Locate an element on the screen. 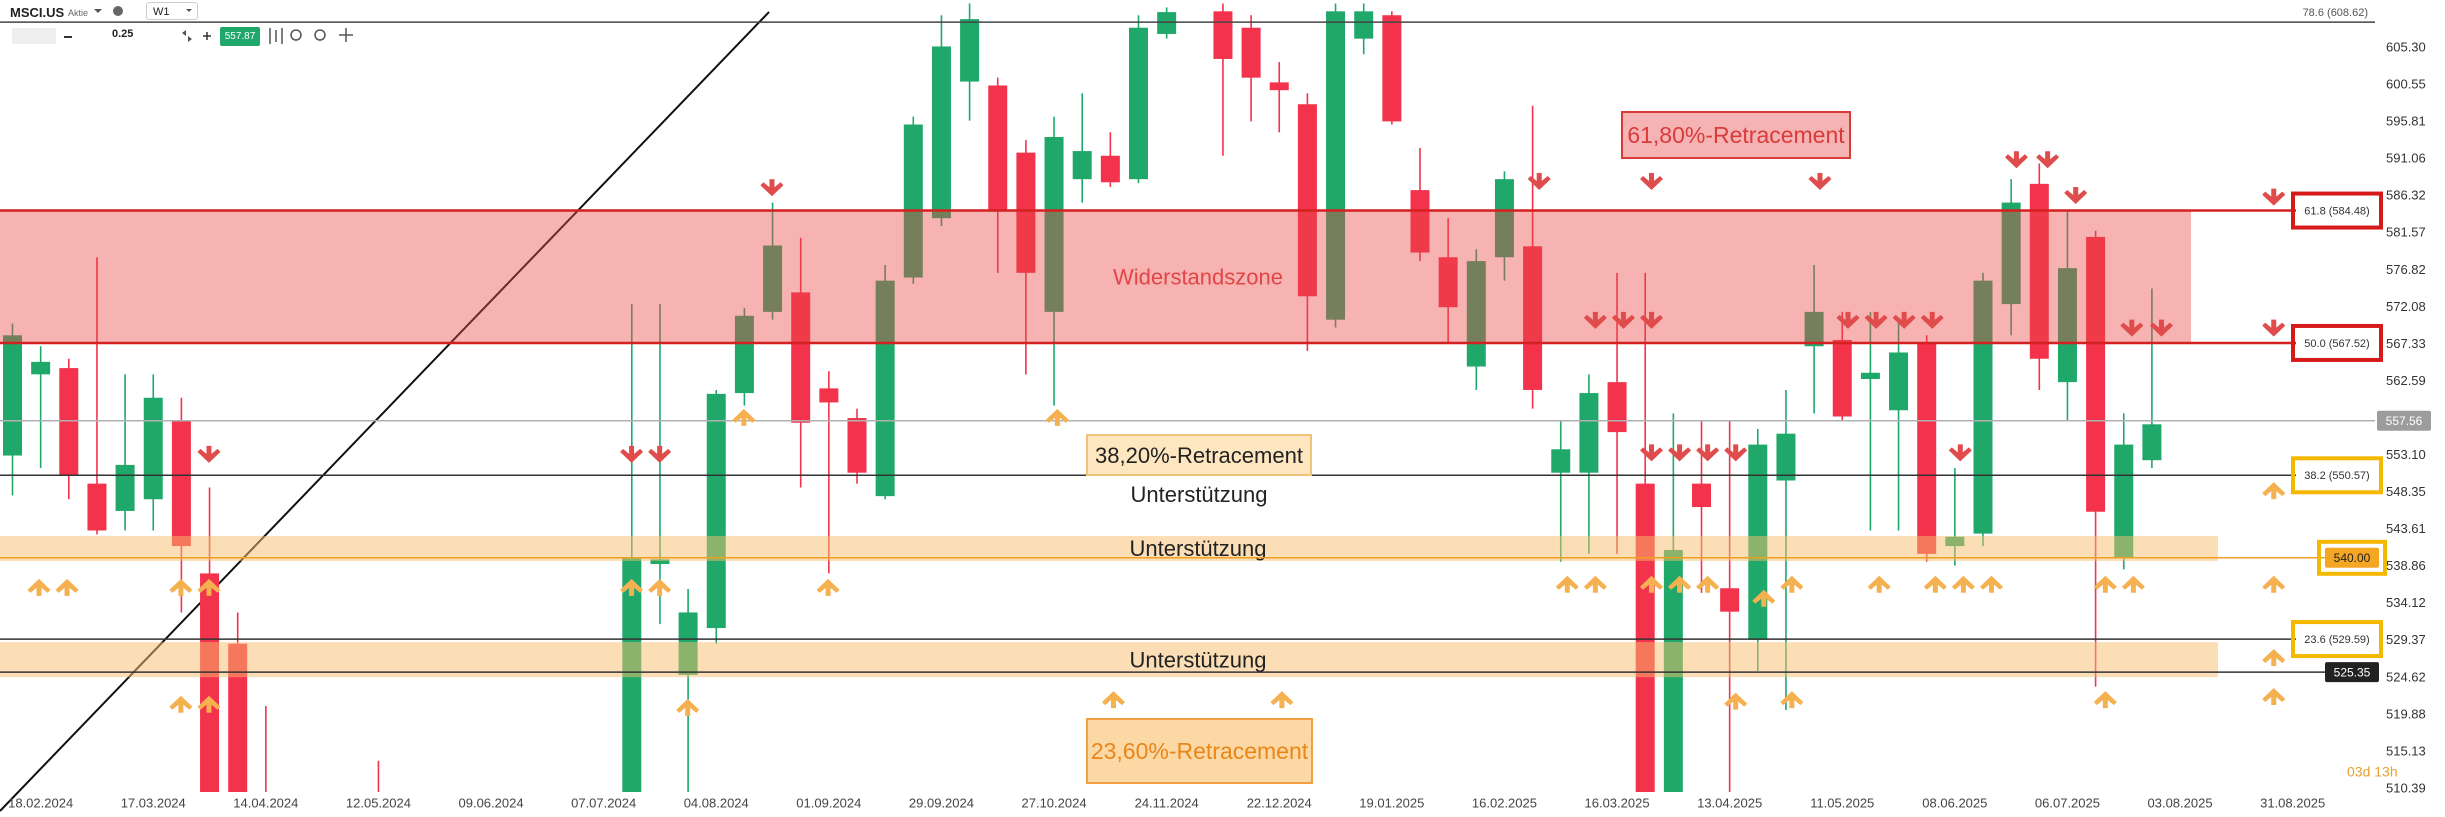 This screenshot has width=2445, height=817. level-box is located at coordinates (2337, 475).